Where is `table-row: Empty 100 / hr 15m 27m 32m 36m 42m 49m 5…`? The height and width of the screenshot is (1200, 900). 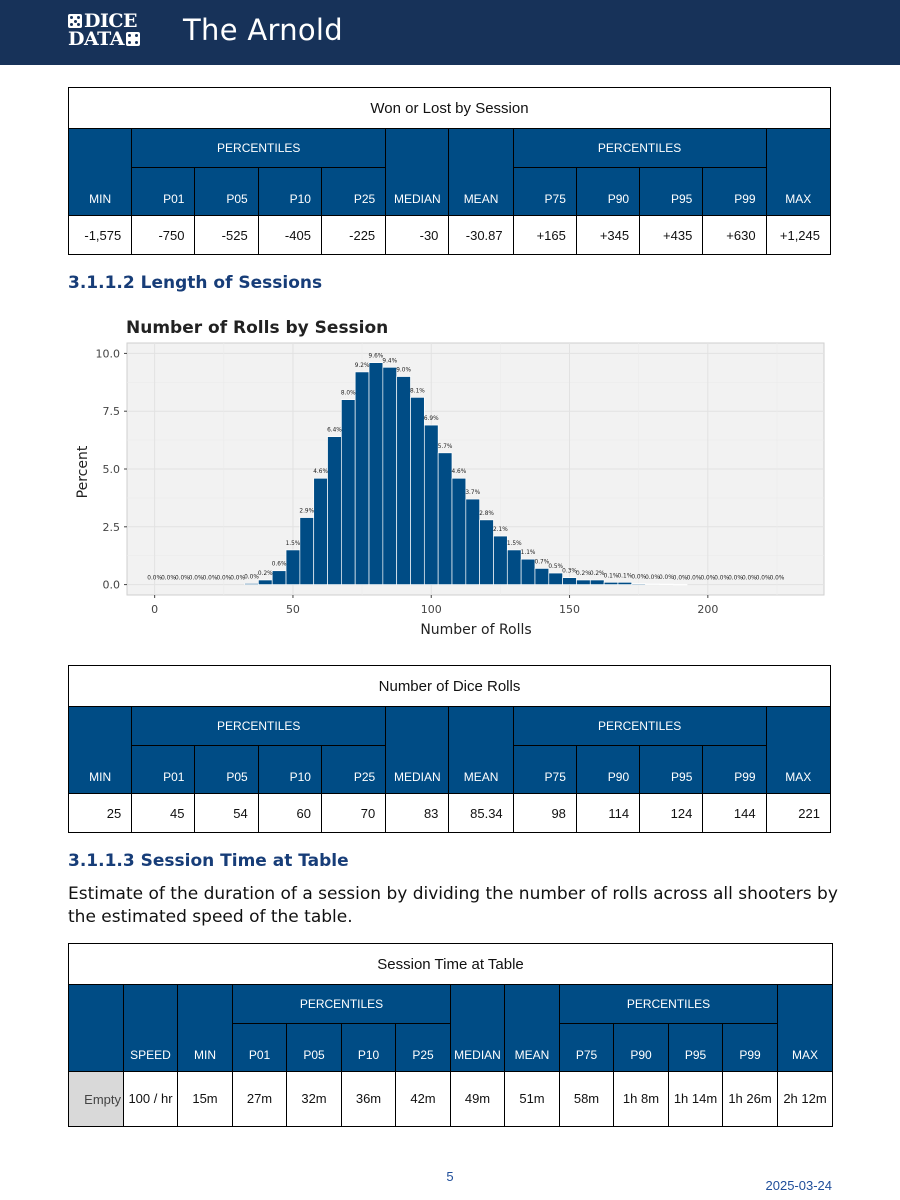
table-row: Empty 100 / hr 15m 27m 32m 36m 42m 49m 5… is located at coordinates (451, 1099).